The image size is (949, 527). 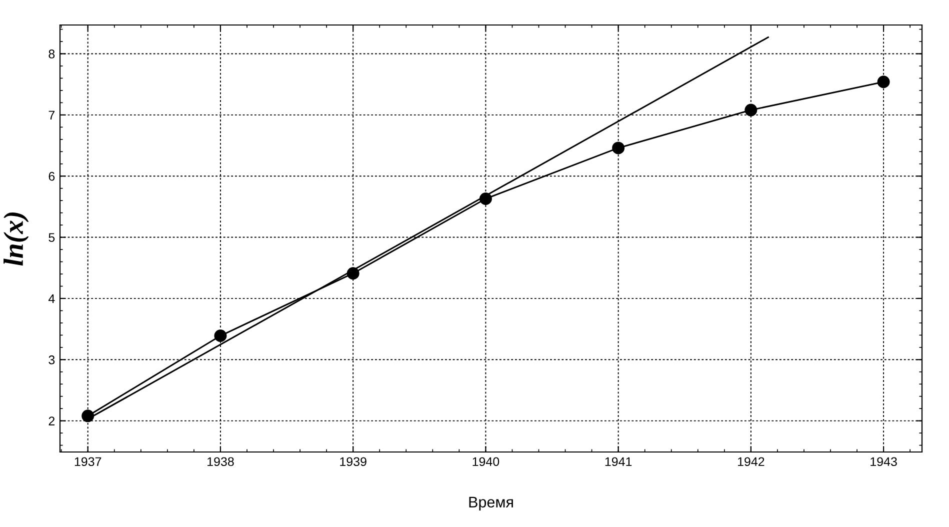 I want to click on x-tick-label: 1939, so click(x=353, y=461).